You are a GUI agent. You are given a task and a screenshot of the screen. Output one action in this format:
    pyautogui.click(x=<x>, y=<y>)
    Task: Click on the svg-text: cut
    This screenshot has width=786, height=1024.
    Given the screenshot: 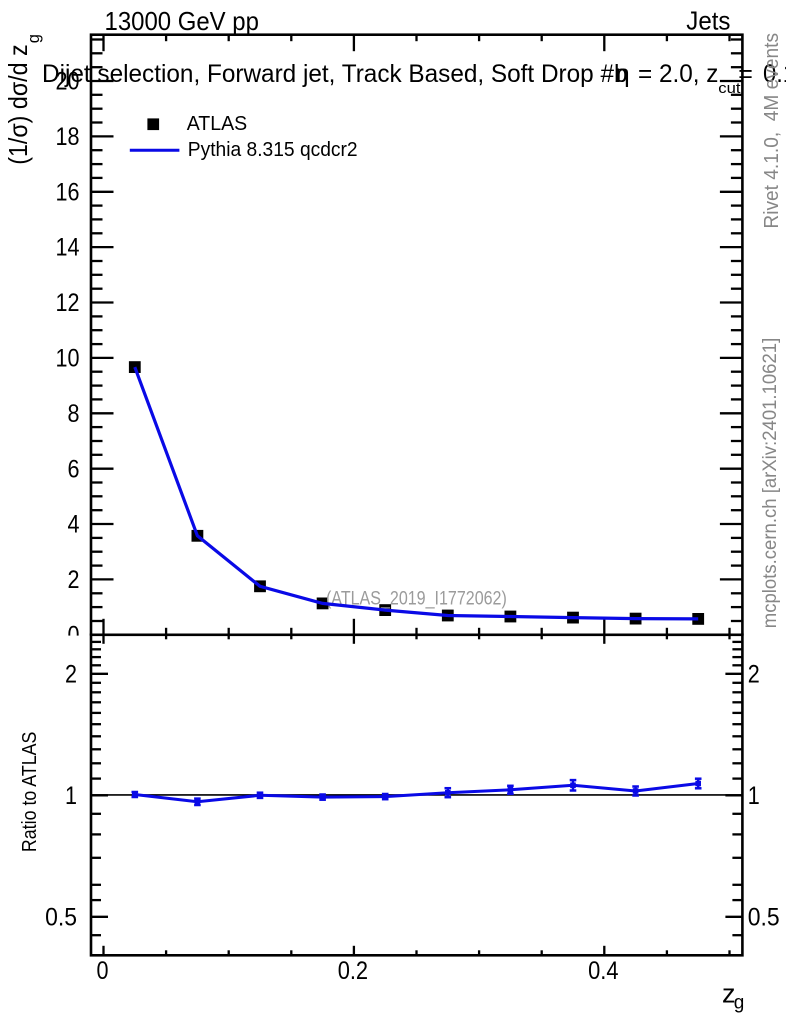 What is the action you would take?
    pyautogui.click(x=729, y=89)
    